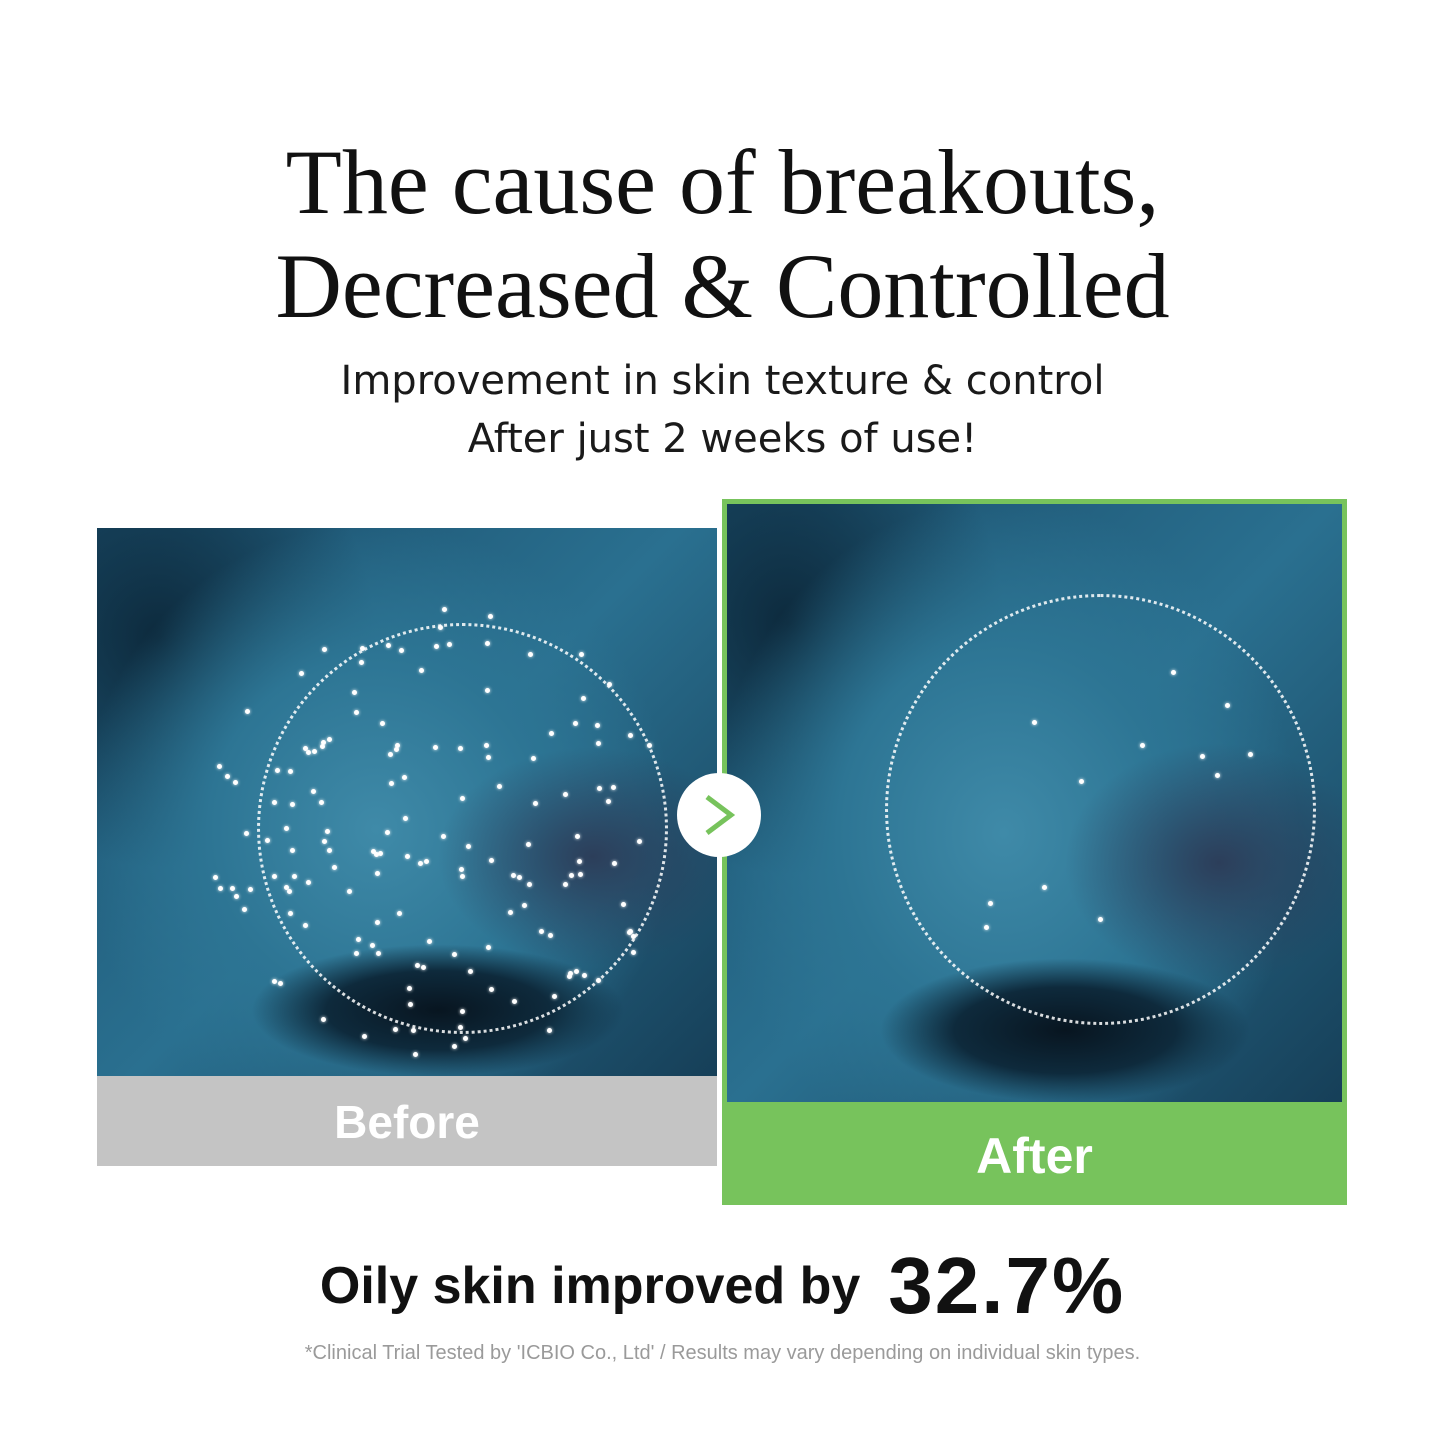 The image size is (1445, 1445). What do you see at coordinates (722, 439) in the screenshot?
I see `subheadline-line-2: After just 2 weeks of use!` at bounding box center [722, 439].